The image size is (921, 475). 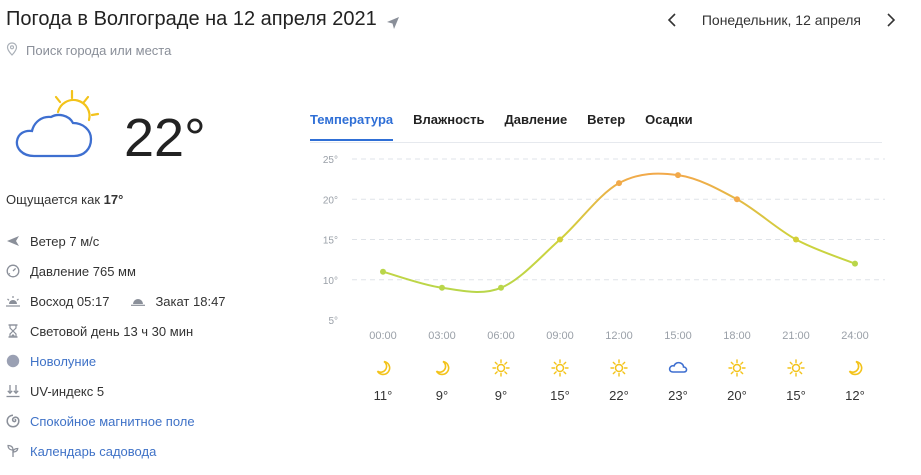 I want to click on garden-row: Календарь садовода, so click(x=81, y=451).